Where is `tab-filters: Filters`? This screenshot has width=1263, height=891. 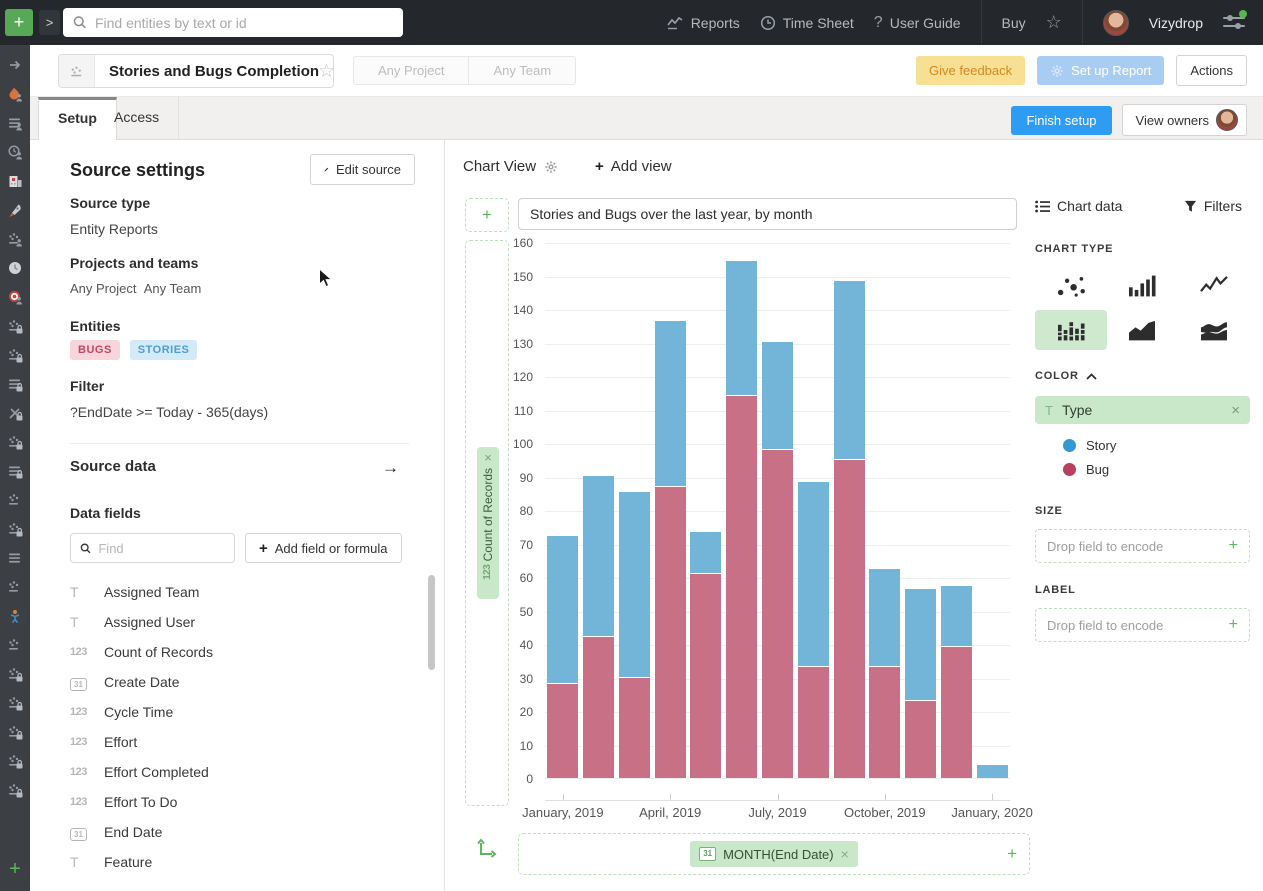 tab-filters: Filters is located at coordinates (1213, 206).